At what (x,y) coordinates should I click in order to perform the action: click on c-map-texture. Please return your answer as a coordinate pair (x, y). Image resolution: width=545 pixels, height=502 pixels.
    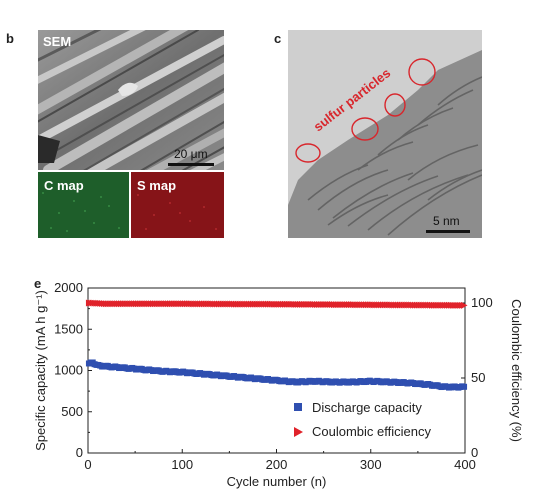
    Looking at the image, I should click on (83, 205).